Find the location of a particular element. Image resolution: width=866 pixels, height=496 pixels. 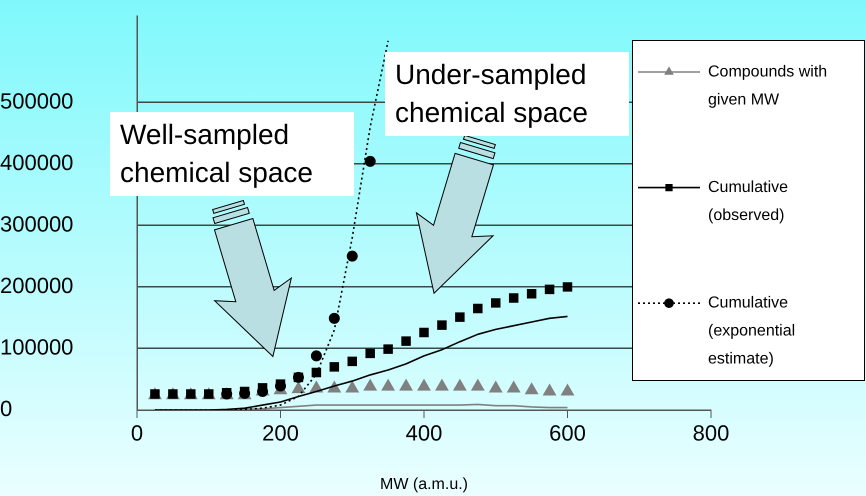

y-tick-label: 500000 is located at coordinates (37, 101).